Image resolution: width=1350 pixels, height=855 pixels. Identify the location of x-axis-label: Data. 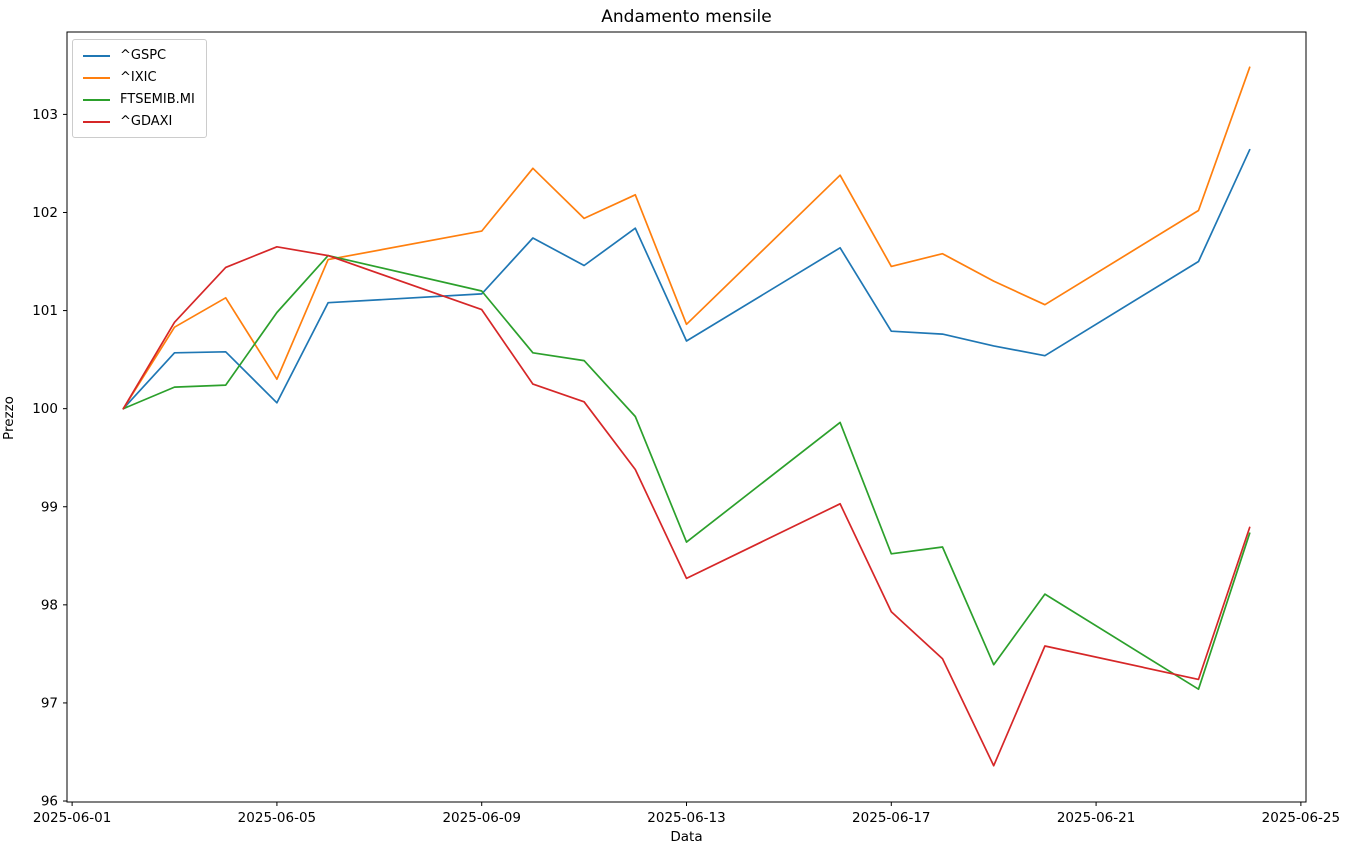
(686, 837).